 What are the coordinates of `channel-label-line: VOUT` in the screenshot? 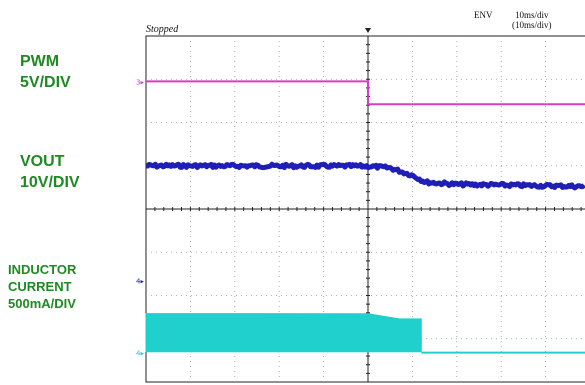 It's located at (42, 161).